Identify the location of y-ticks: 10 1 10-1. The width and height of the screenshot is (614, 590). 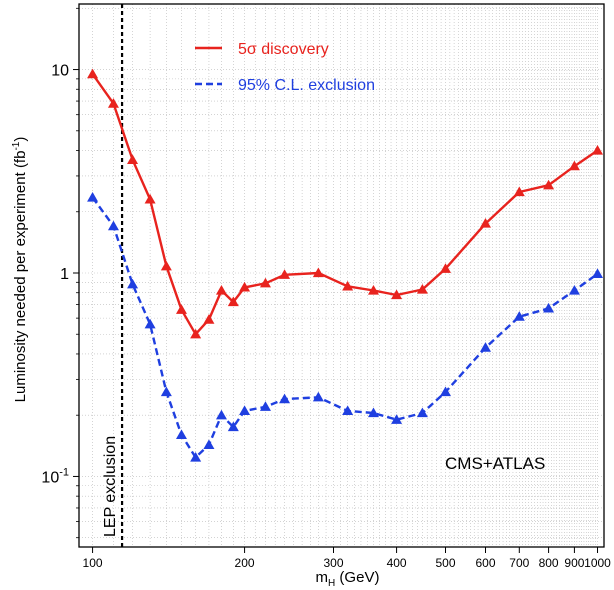
(60, 273).